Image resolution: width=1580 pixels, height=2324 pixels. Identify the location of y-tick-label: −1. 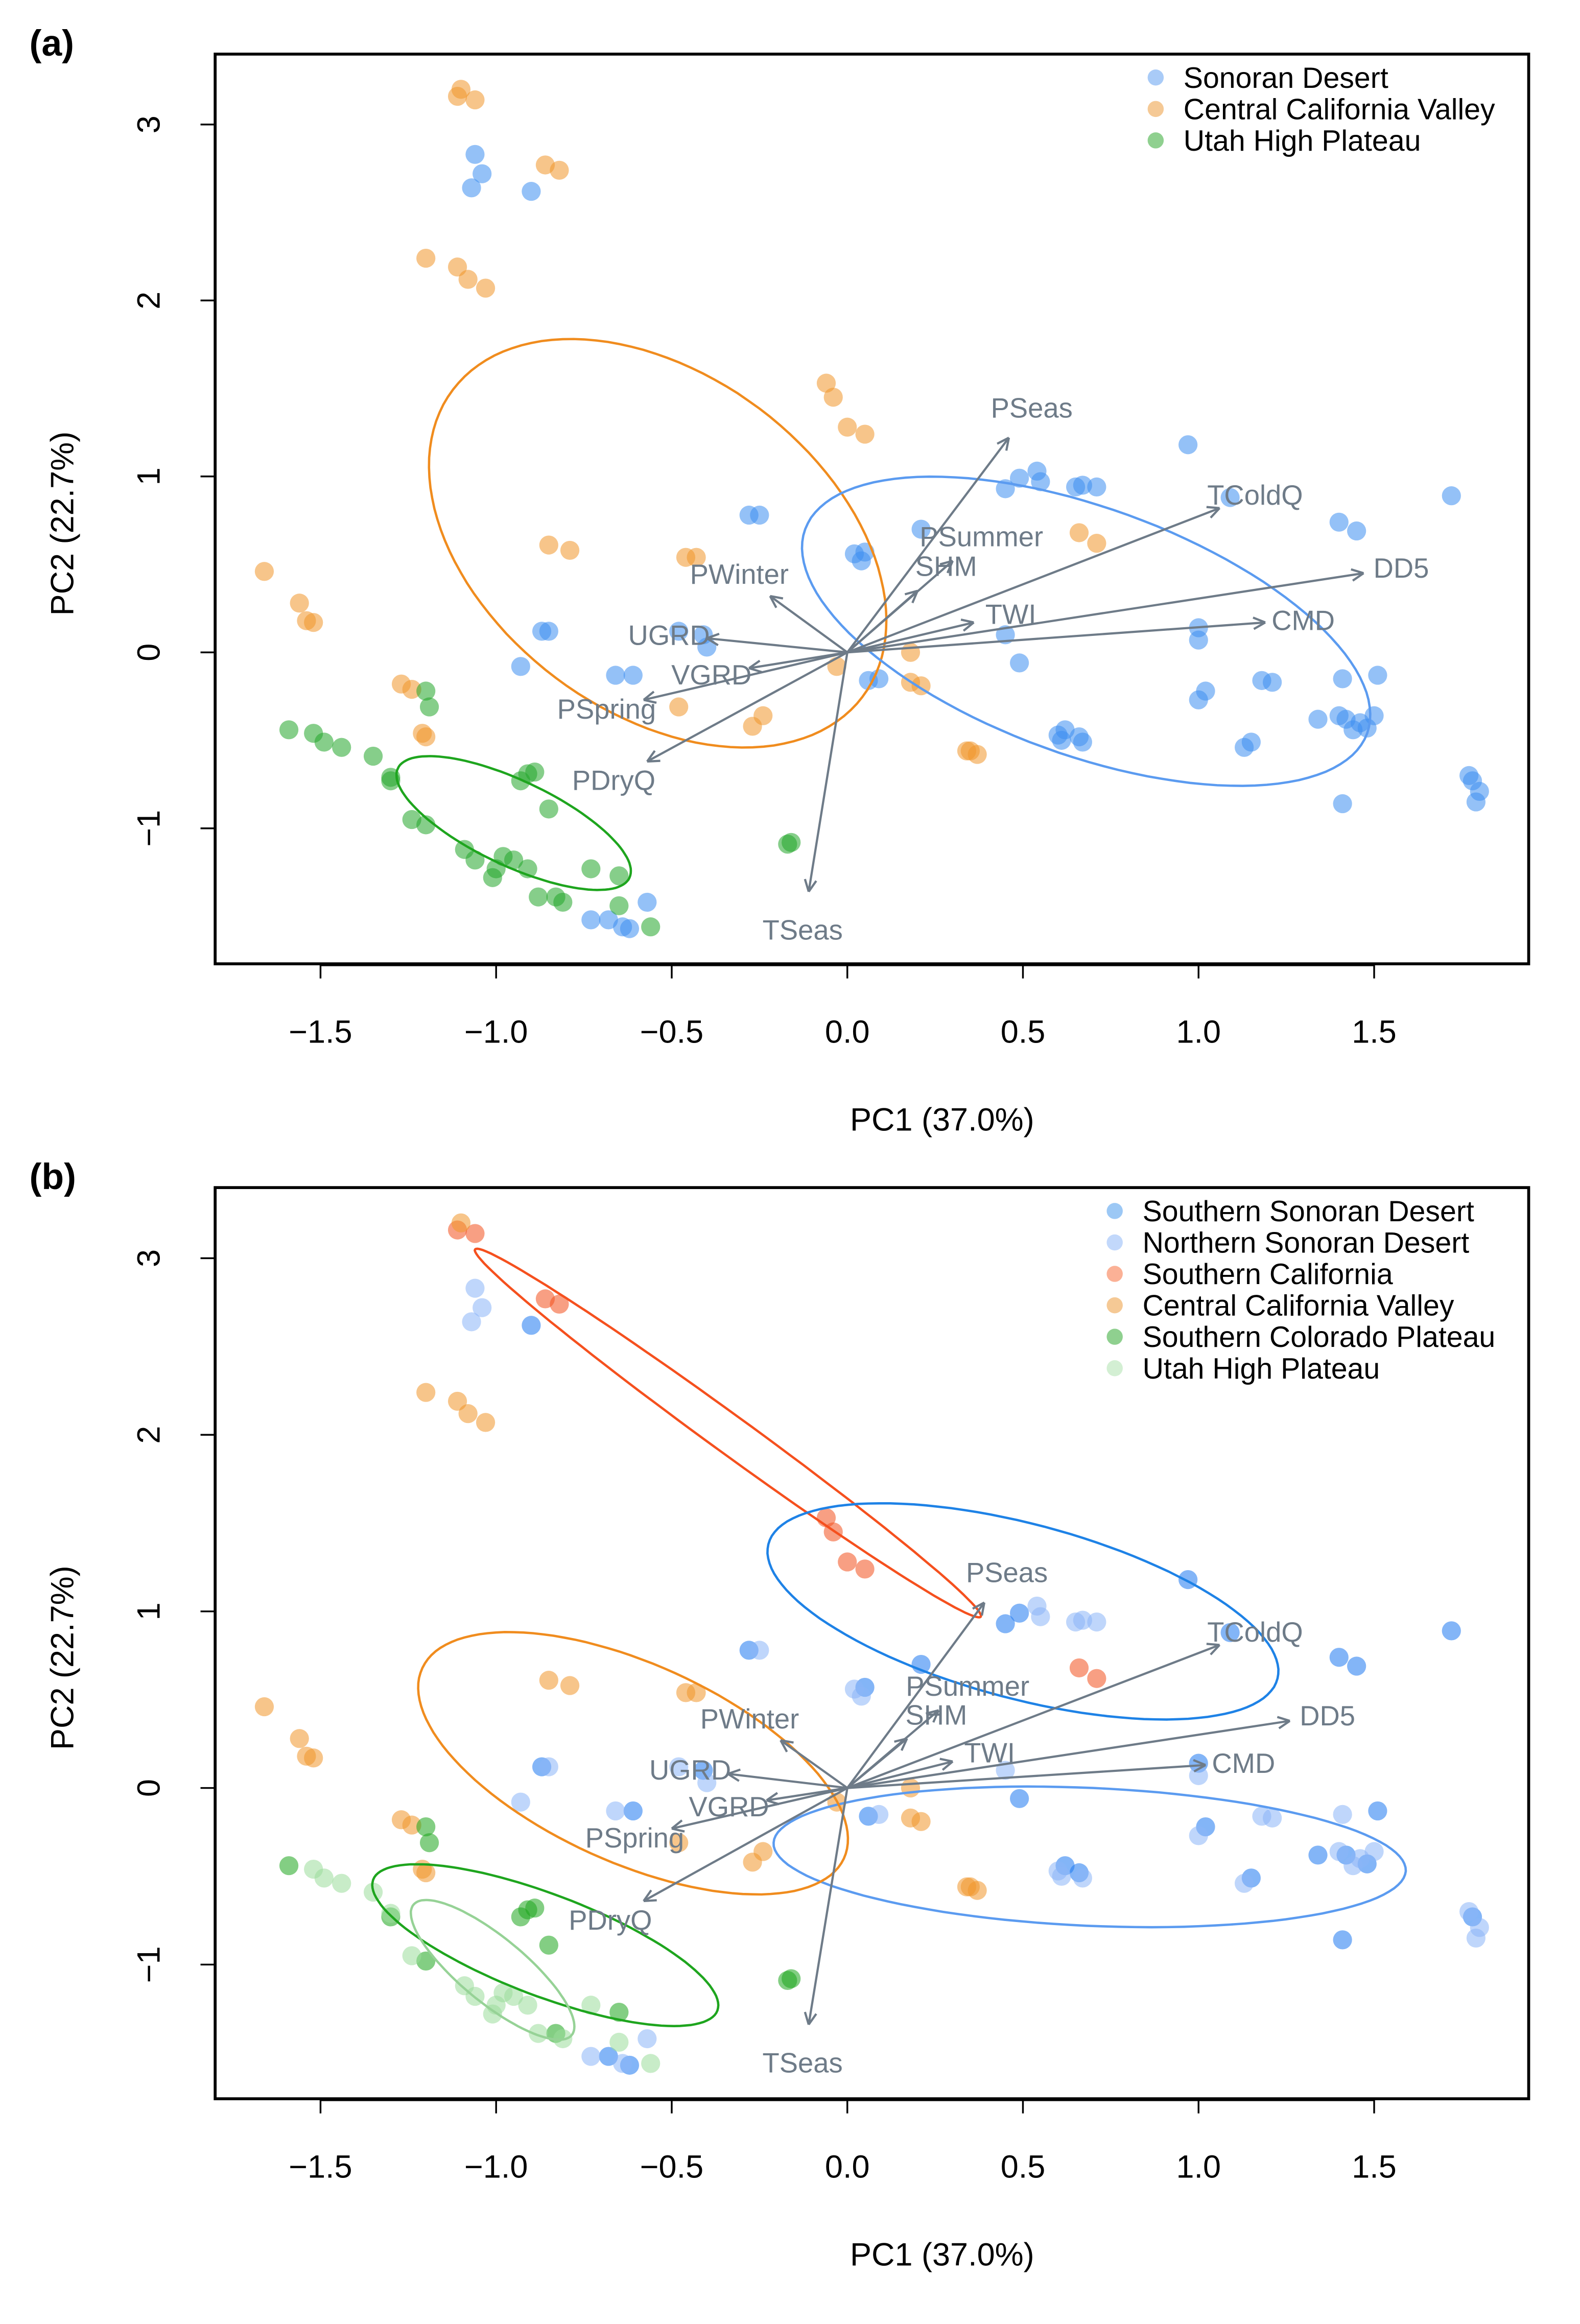
(149, 828).